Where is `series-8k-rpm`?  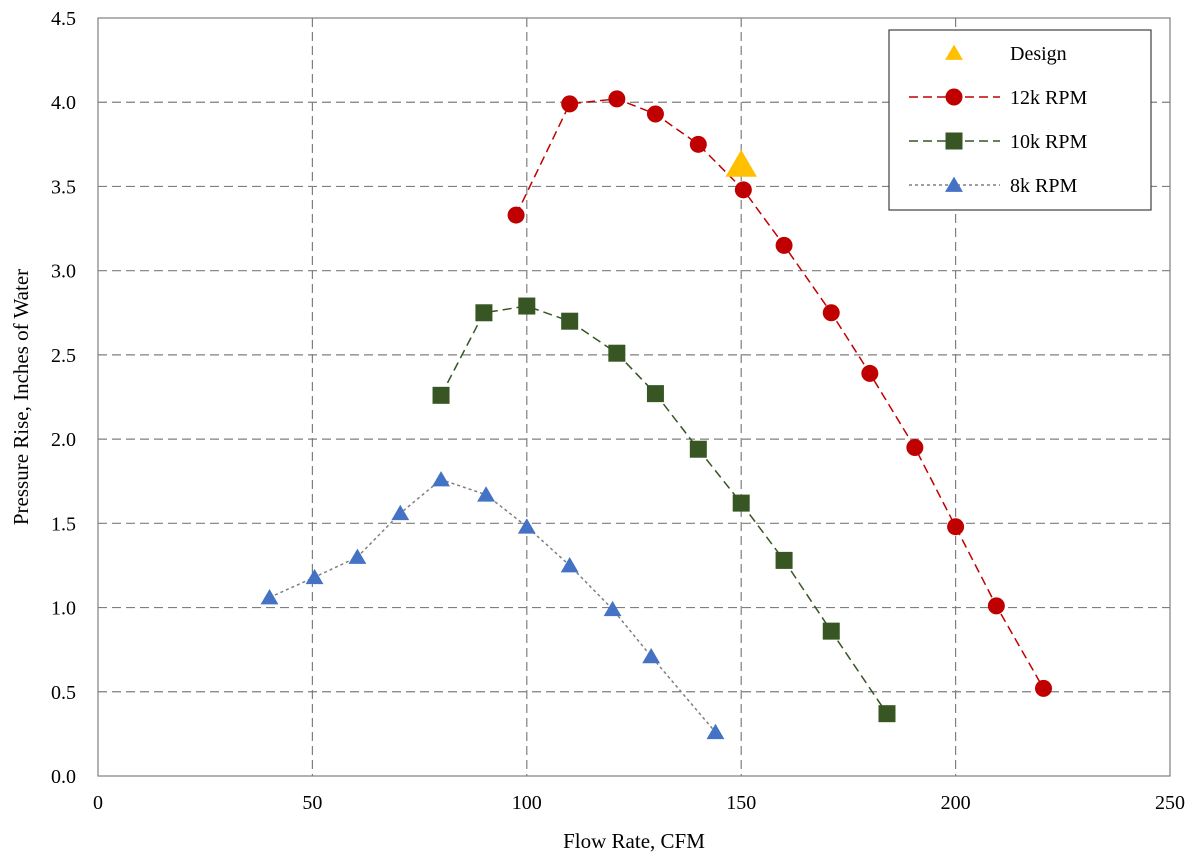 series-8k-rpm is located at coordinates (492, 605).